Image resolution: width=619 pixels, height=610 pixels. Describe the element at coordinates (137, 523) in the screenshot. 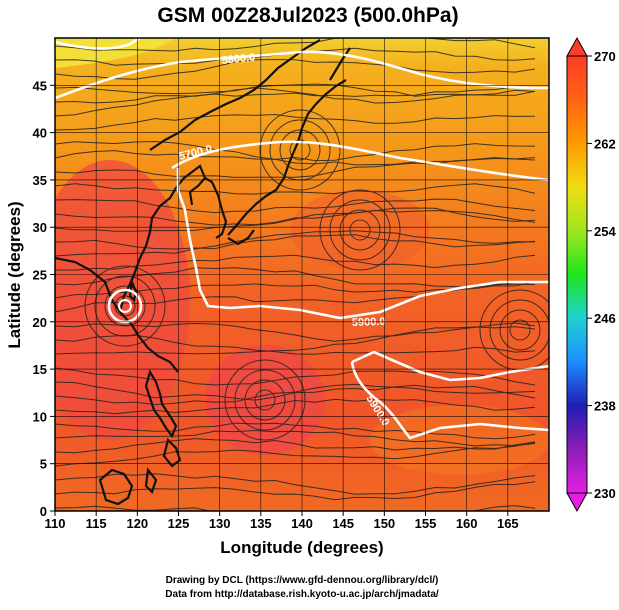

I see `x-tick-label: 120` at that location.